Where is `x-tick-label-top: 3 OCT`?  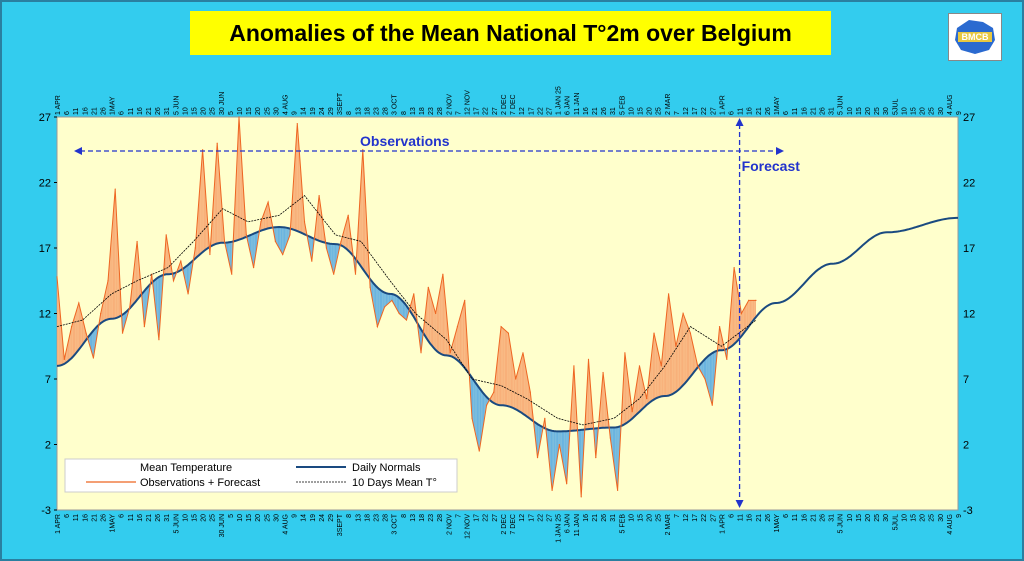 x-tick-label-top: 3 OCT is located at coordinates (395, 104).